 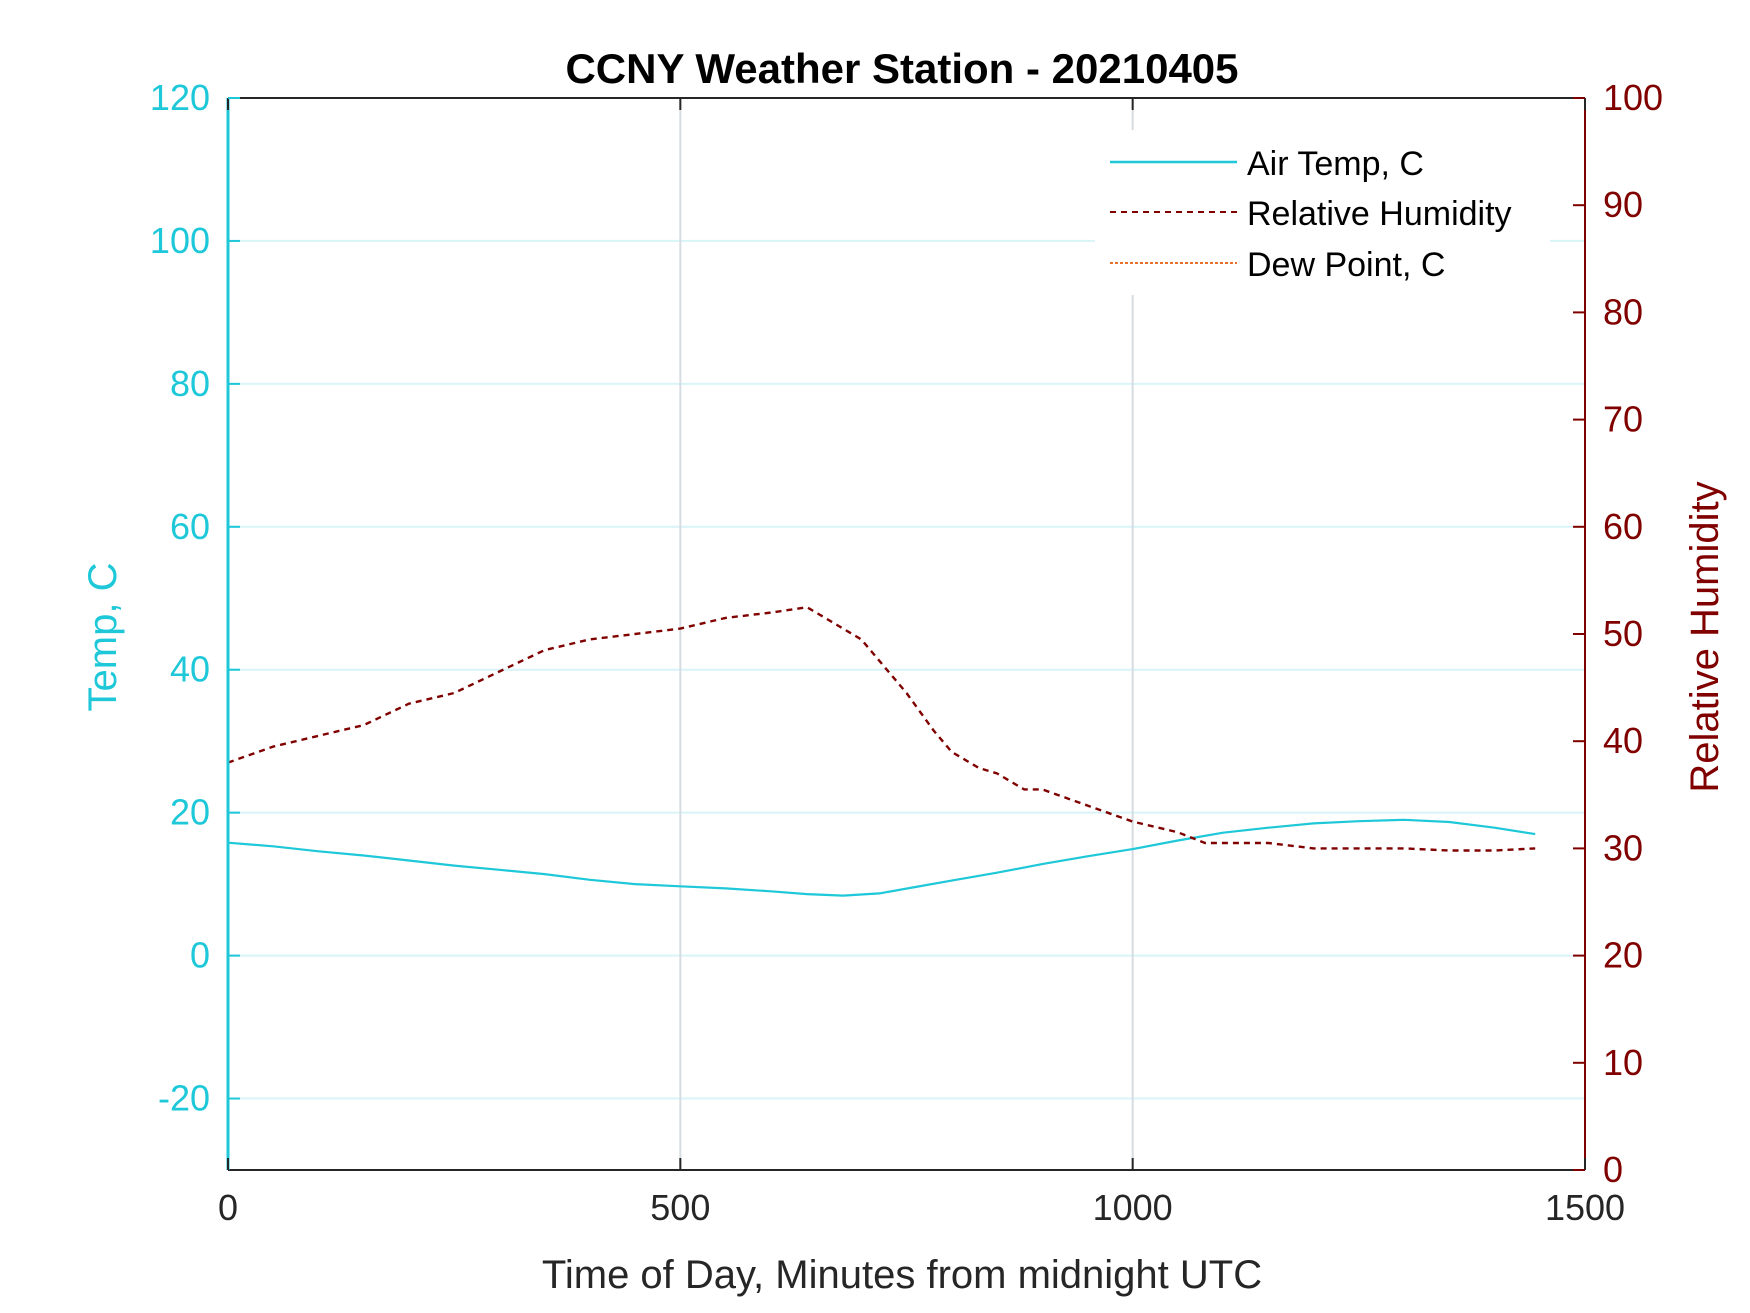 What do you see at coordinates (1623, 526) in the screenshot?
I see `y-tick-label-right: 60` at bounding box center [1623, 526].